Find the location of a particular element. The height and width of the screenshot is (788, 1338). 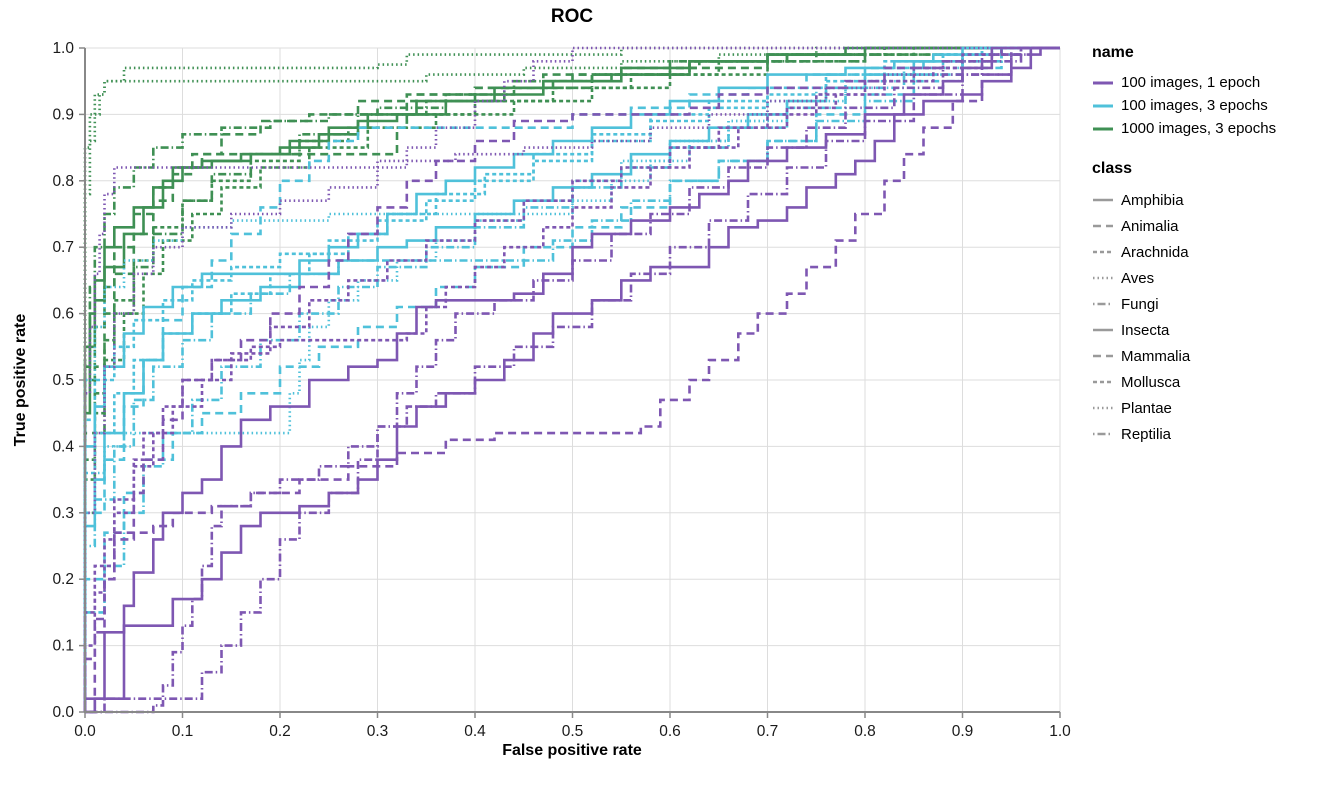

x-tick-label: 0.3 is located at coordinates (378, 731).